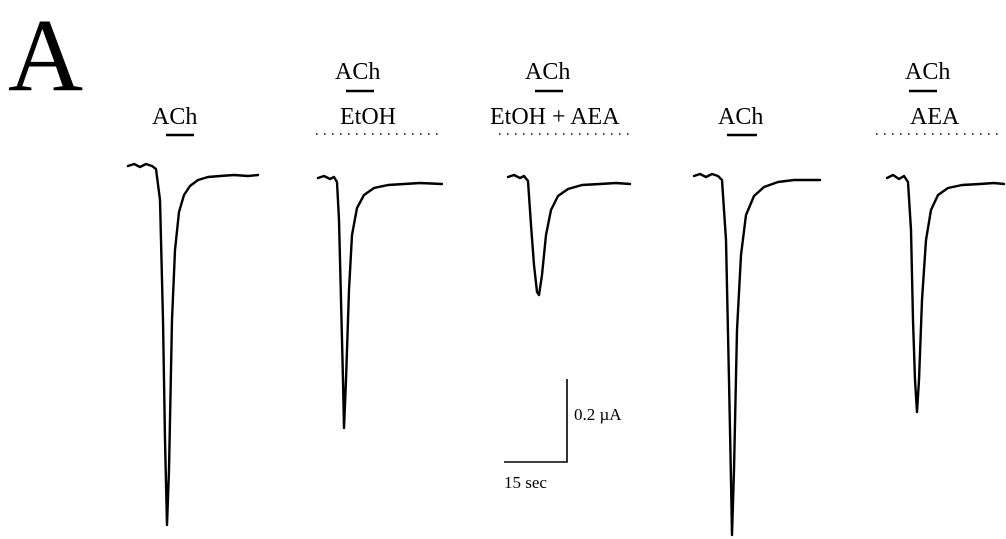 This screenshot has height=539, width=1006. I want to click on trace-1-drug-label: ACh, so click(174, 117).